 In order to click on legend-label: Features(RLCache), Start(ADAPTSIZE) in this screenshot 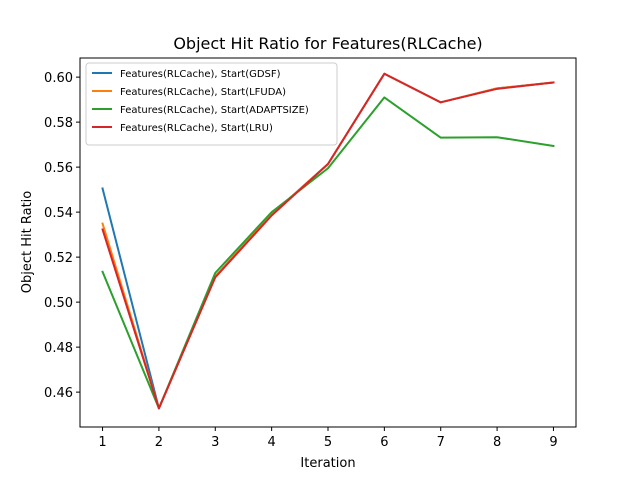, I will do `click(214, 110)`.